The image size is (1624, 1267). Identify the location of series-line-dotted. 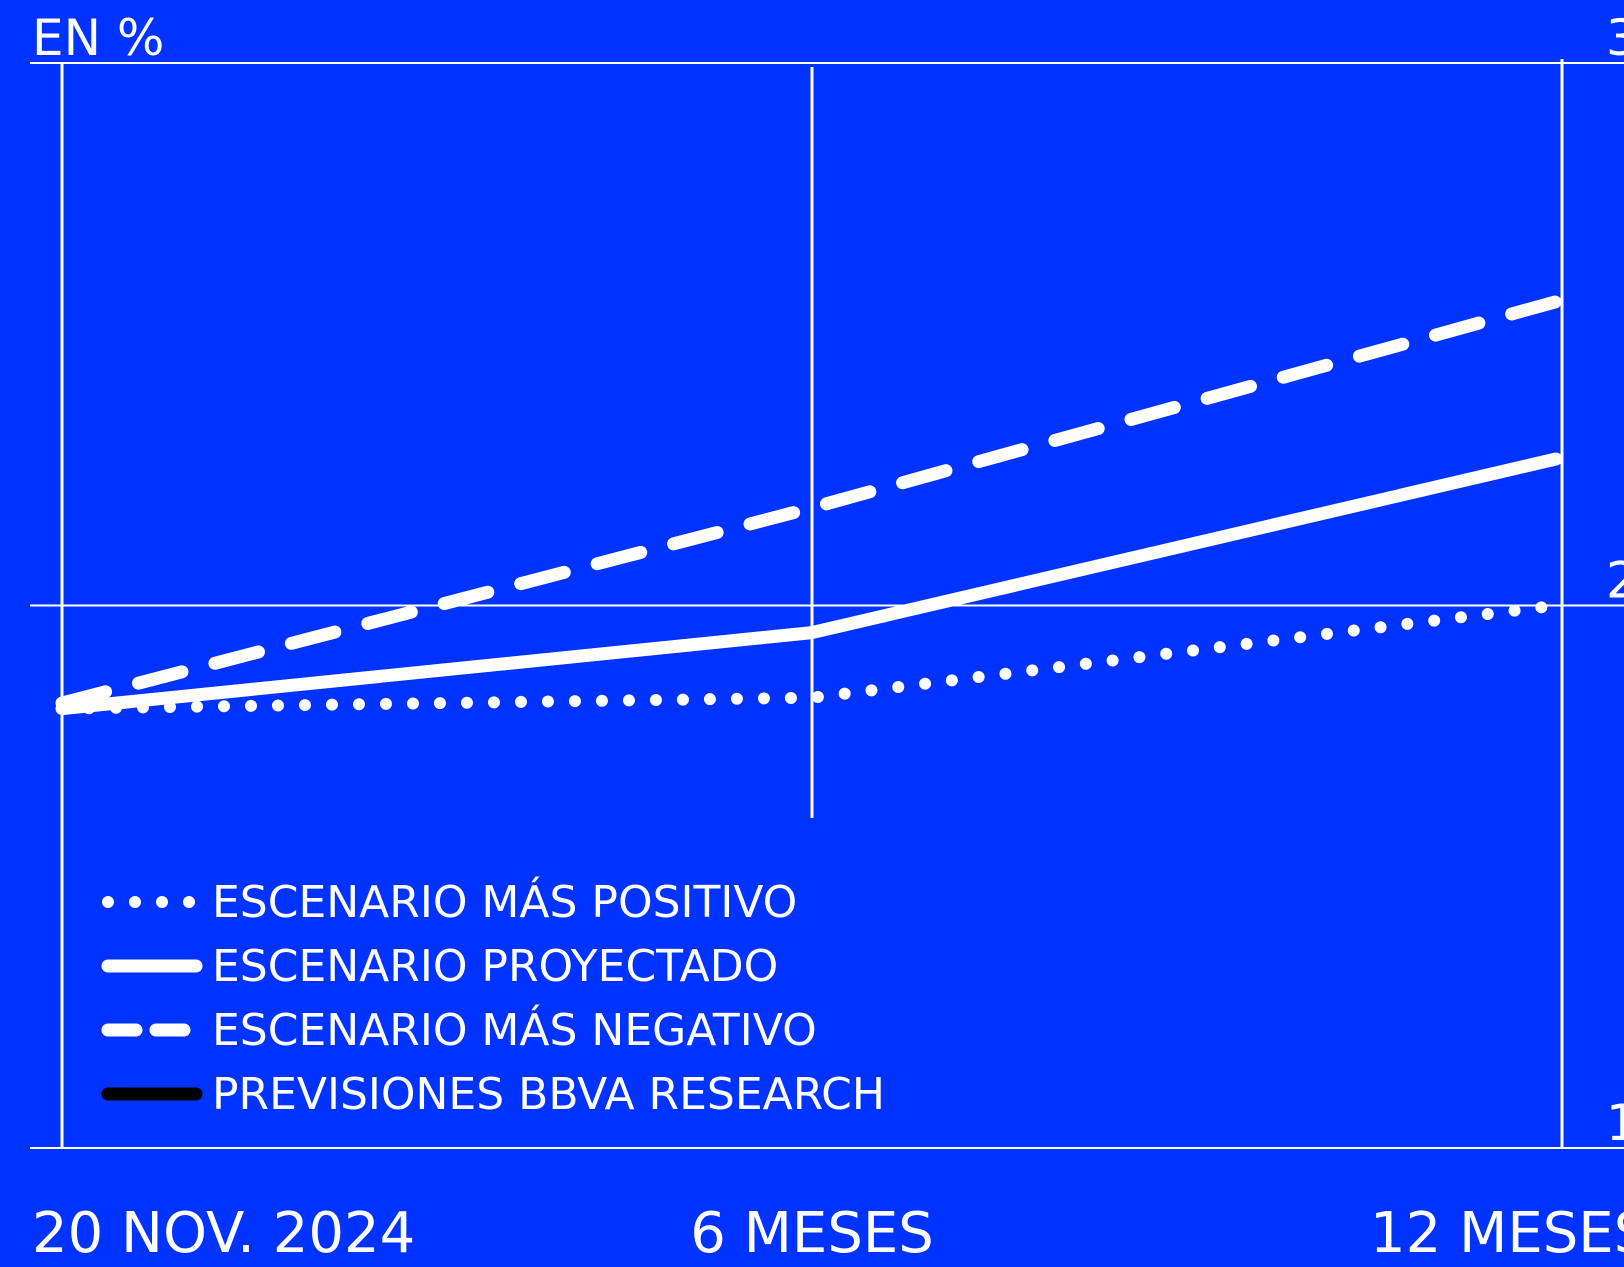
(809, 657).